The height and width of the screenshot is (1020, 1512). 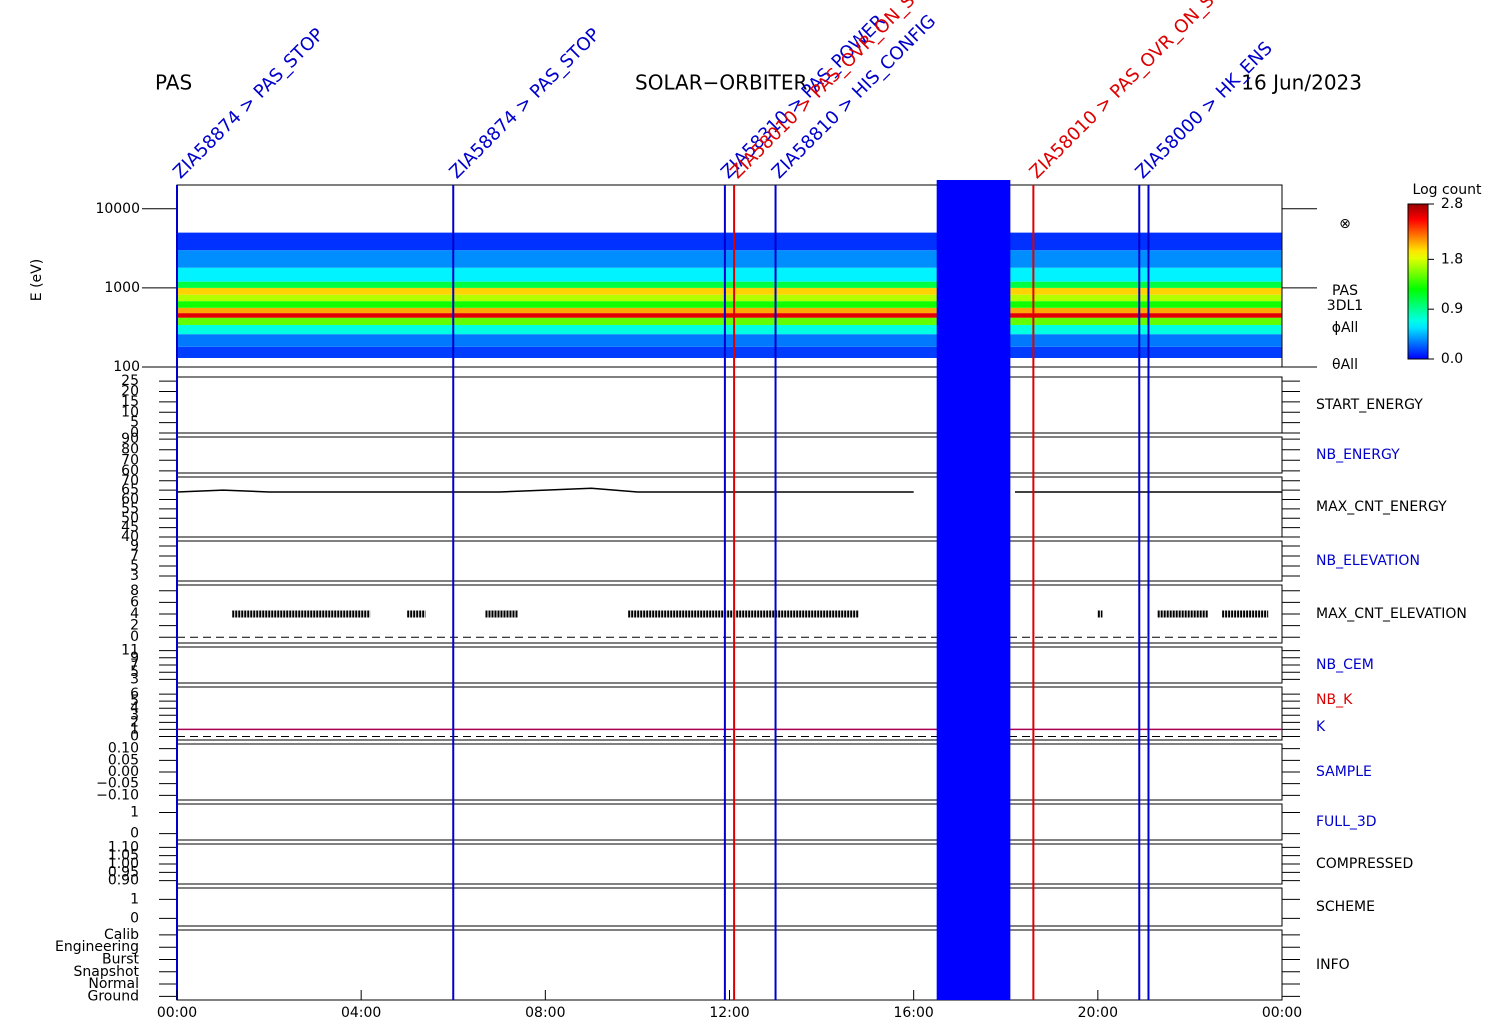 I want to click on colorbar, so click(x=1418, y=281).